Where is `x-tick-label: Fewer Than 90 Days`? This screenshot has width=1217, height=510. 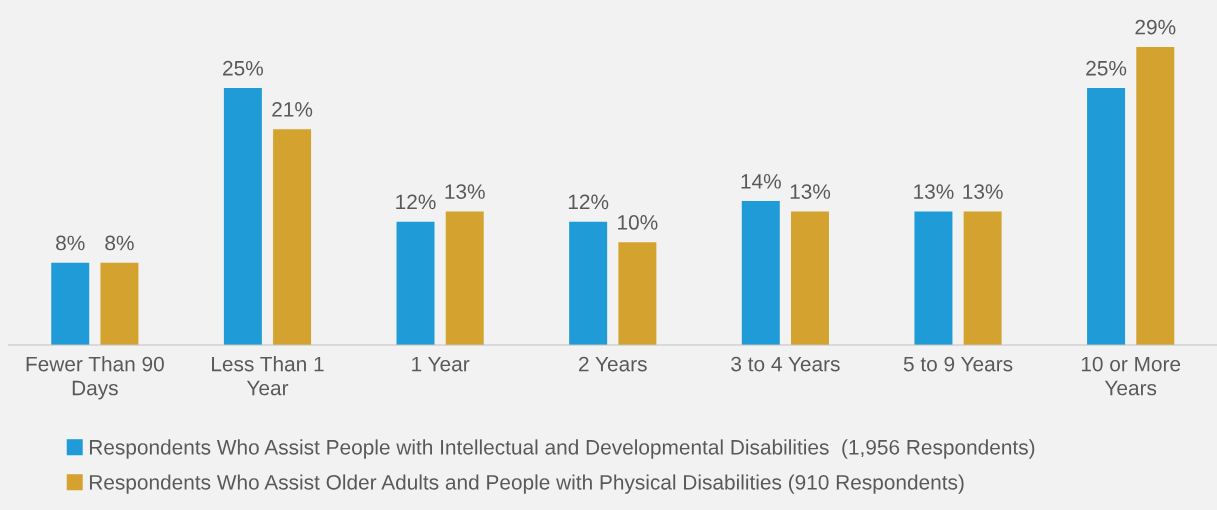
x-tick-label: Fewer Than 90 Days is located at coordinates (95, 378).